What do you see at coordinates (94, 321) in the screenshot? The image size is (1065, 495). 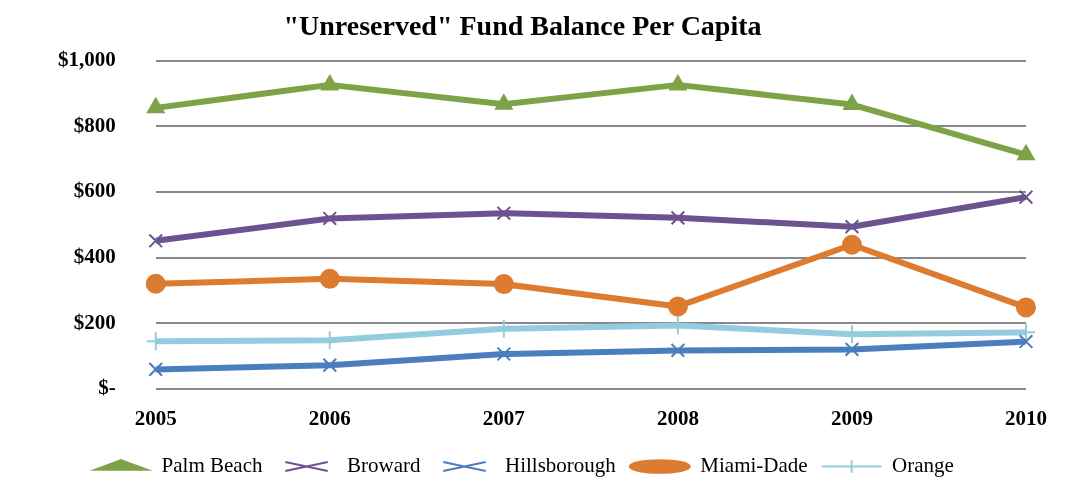 I see `y-tick-label: $200` at bounding box center [94, 321].